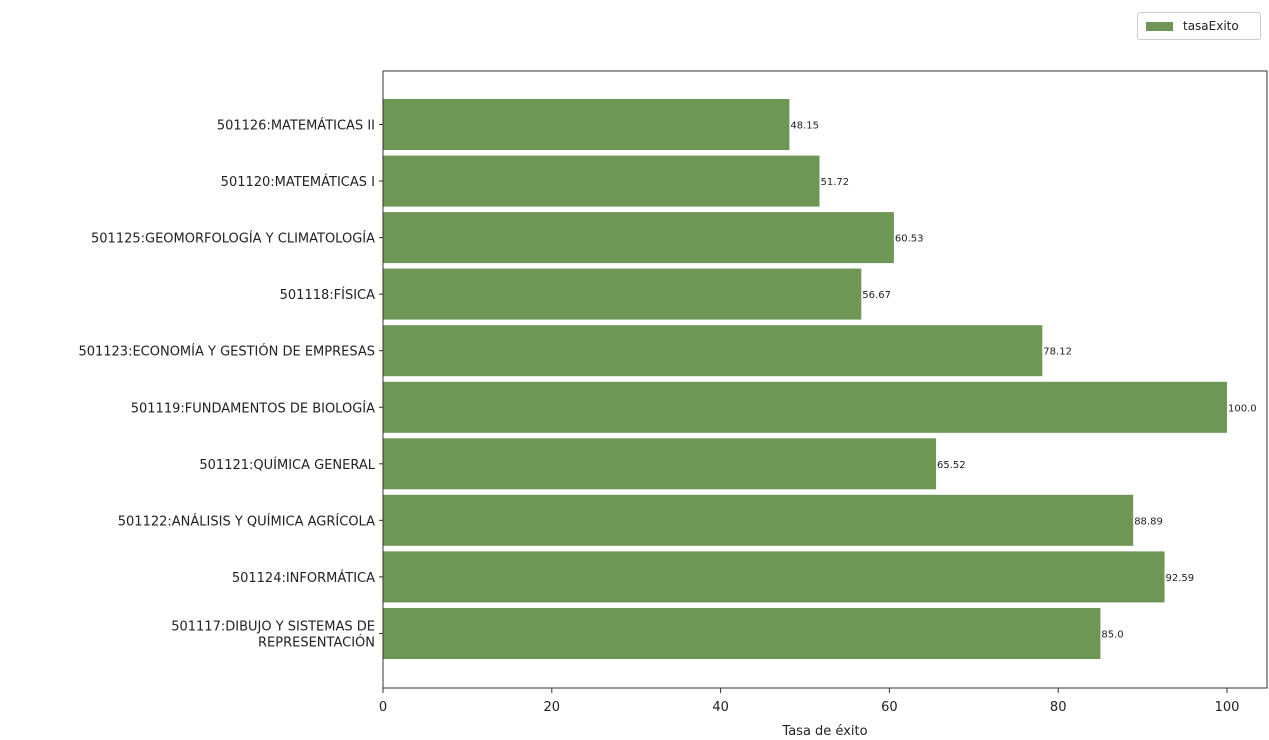 Image resolution: width=1269 pixels, height=740 pixels. Describe the element at coordinates (876, 295) in the screenshot. I see `value-label: 56.67` at that location.